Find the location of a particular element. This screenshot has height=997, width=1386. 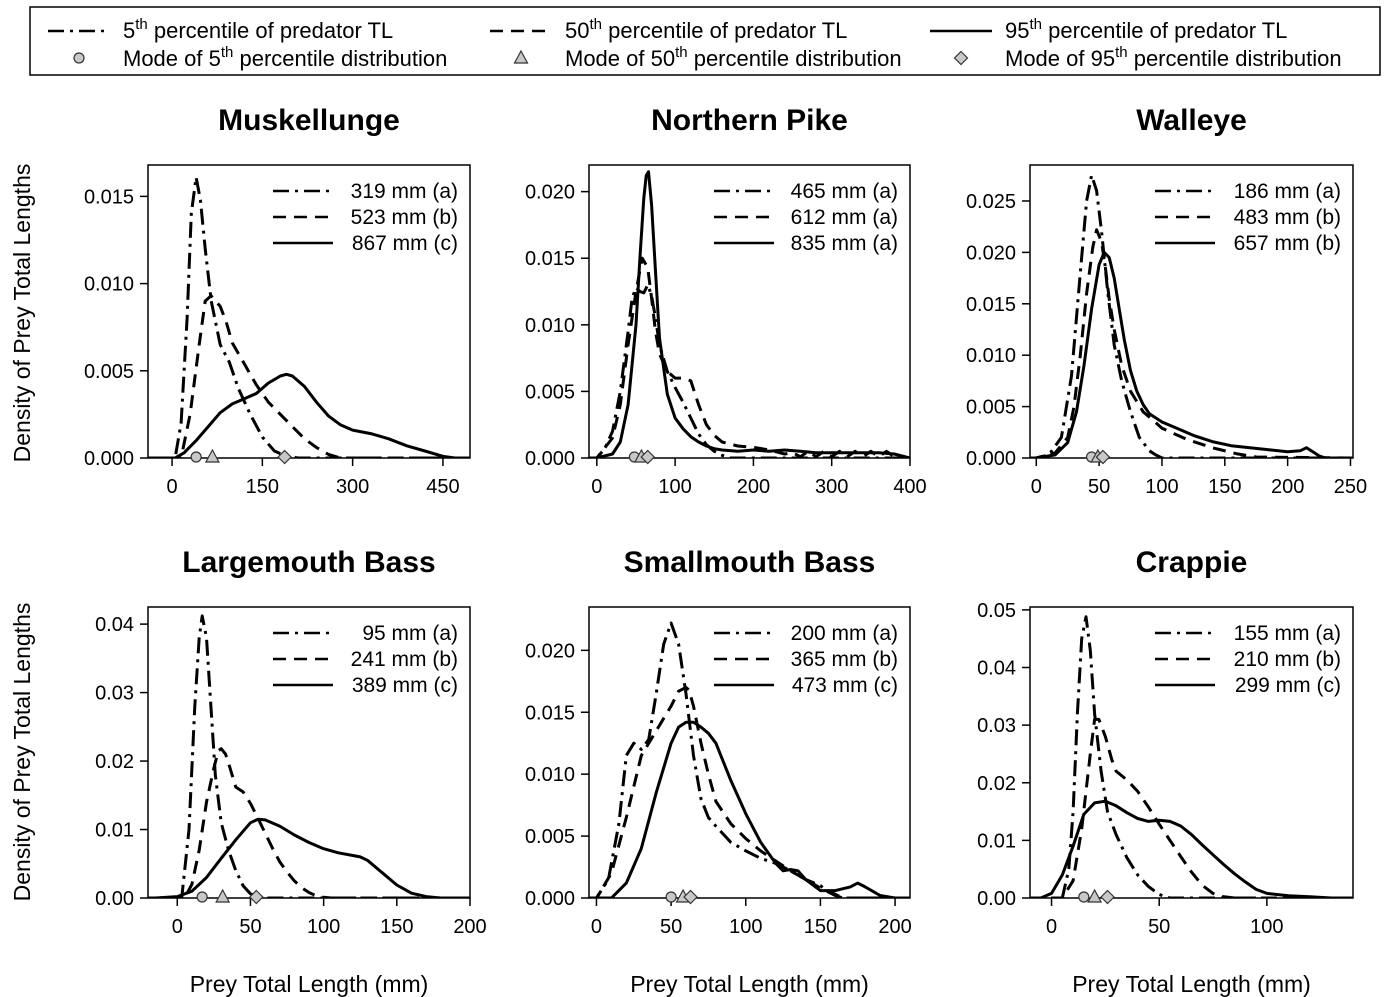

legend-marker-triangle is located at coordinates (521, 56).